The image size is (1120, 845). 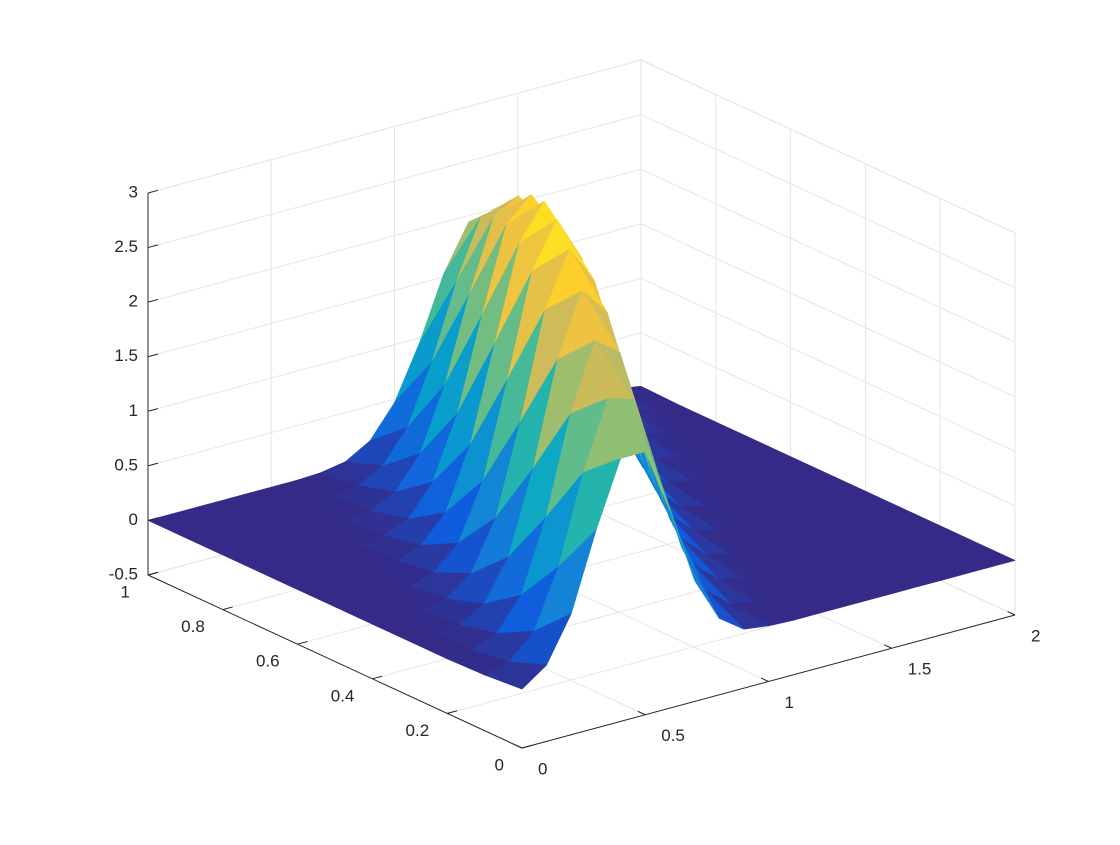 What do you see at coordinates (125, 591) in the screenshot?
I see `y-tick-label: 1` at bounding box center [125, 591].